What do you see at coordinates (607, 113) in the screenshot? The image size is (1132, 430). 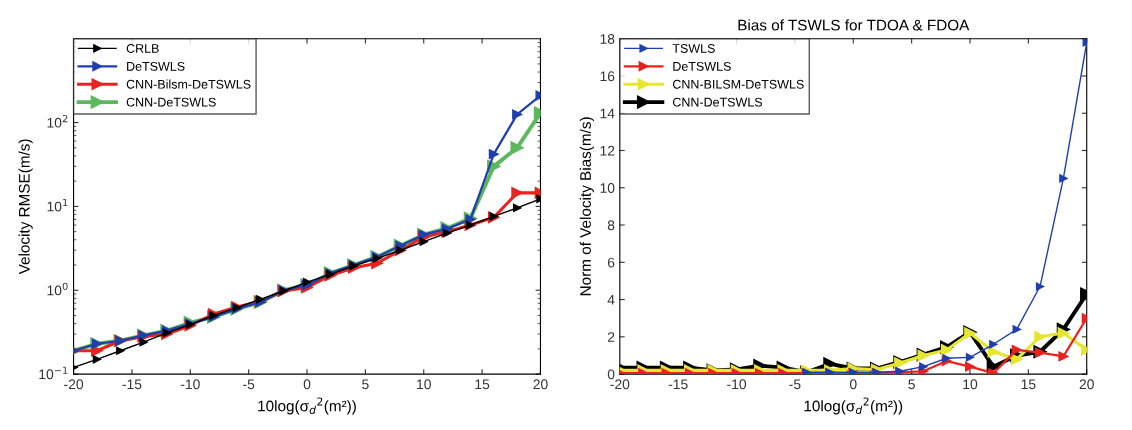 I see `y-tick-label: 14` at bounding box center [607, 113].